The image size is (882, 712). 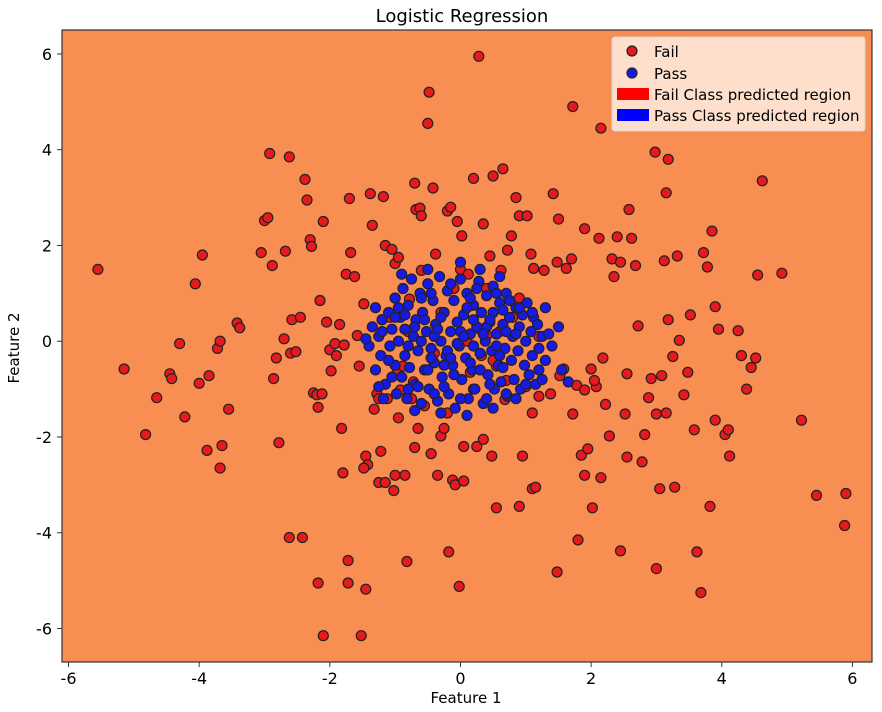 I want to click on y-axis-label: Feature 2, so click(x=14, y=348).